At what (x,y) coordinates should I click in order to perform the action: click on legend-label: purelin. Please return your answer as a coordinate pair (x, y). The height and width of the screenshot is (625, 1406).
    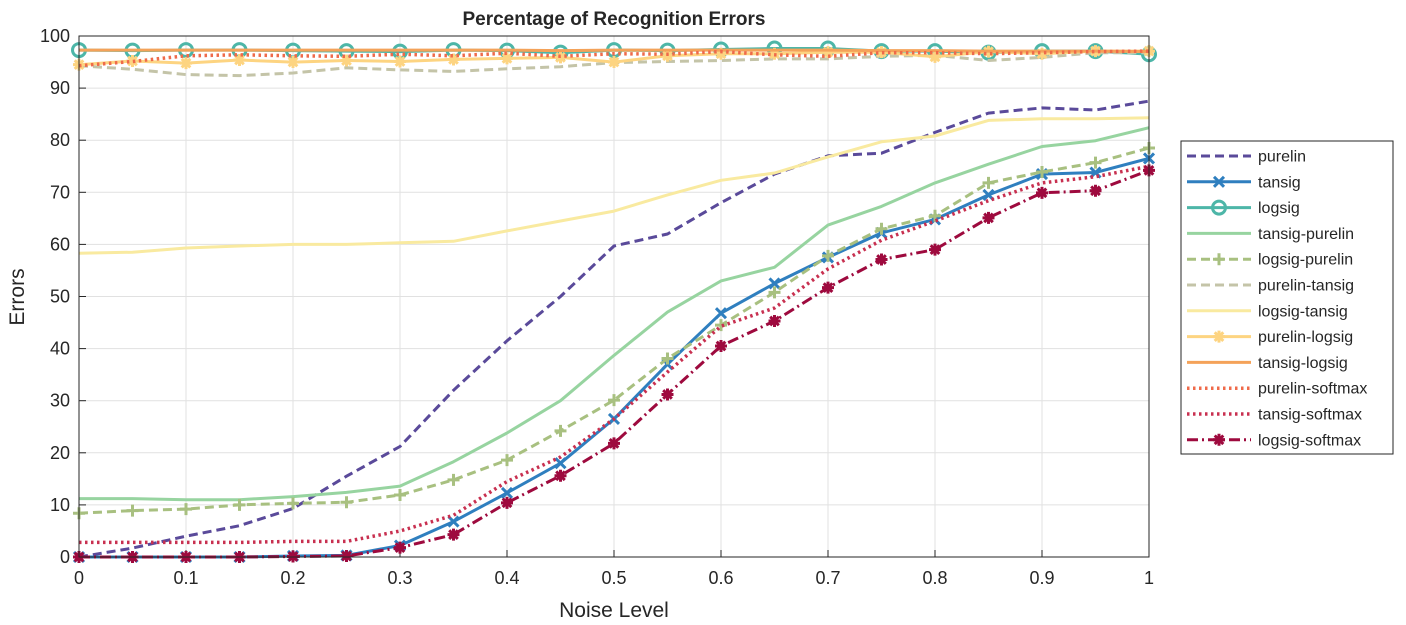
    Looking at the image, I should click on (1282, 157).